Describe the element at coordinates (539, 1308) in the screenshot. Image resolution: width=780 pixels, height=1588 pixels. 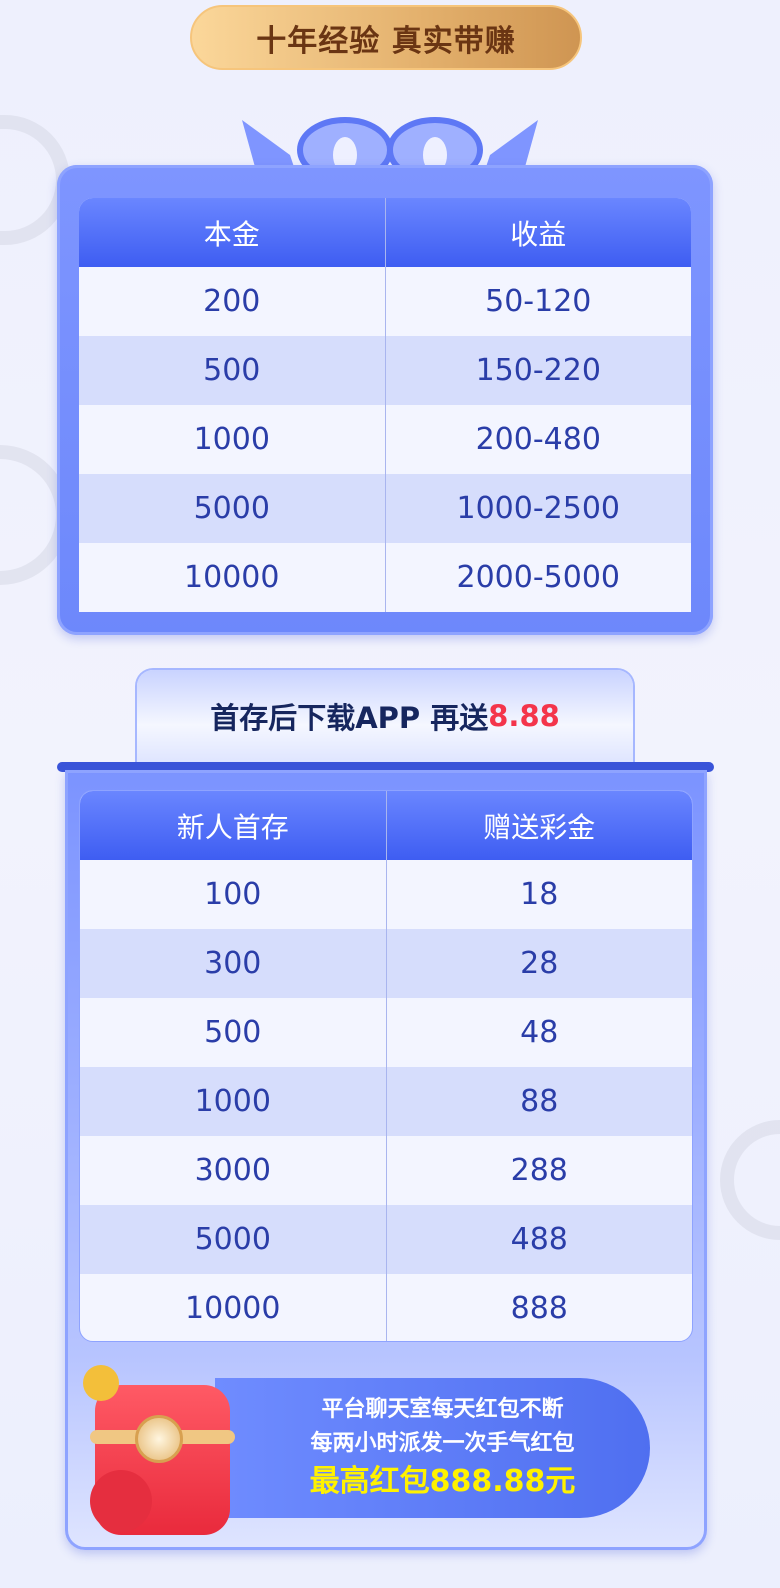
I see `cell: 888` at that location.